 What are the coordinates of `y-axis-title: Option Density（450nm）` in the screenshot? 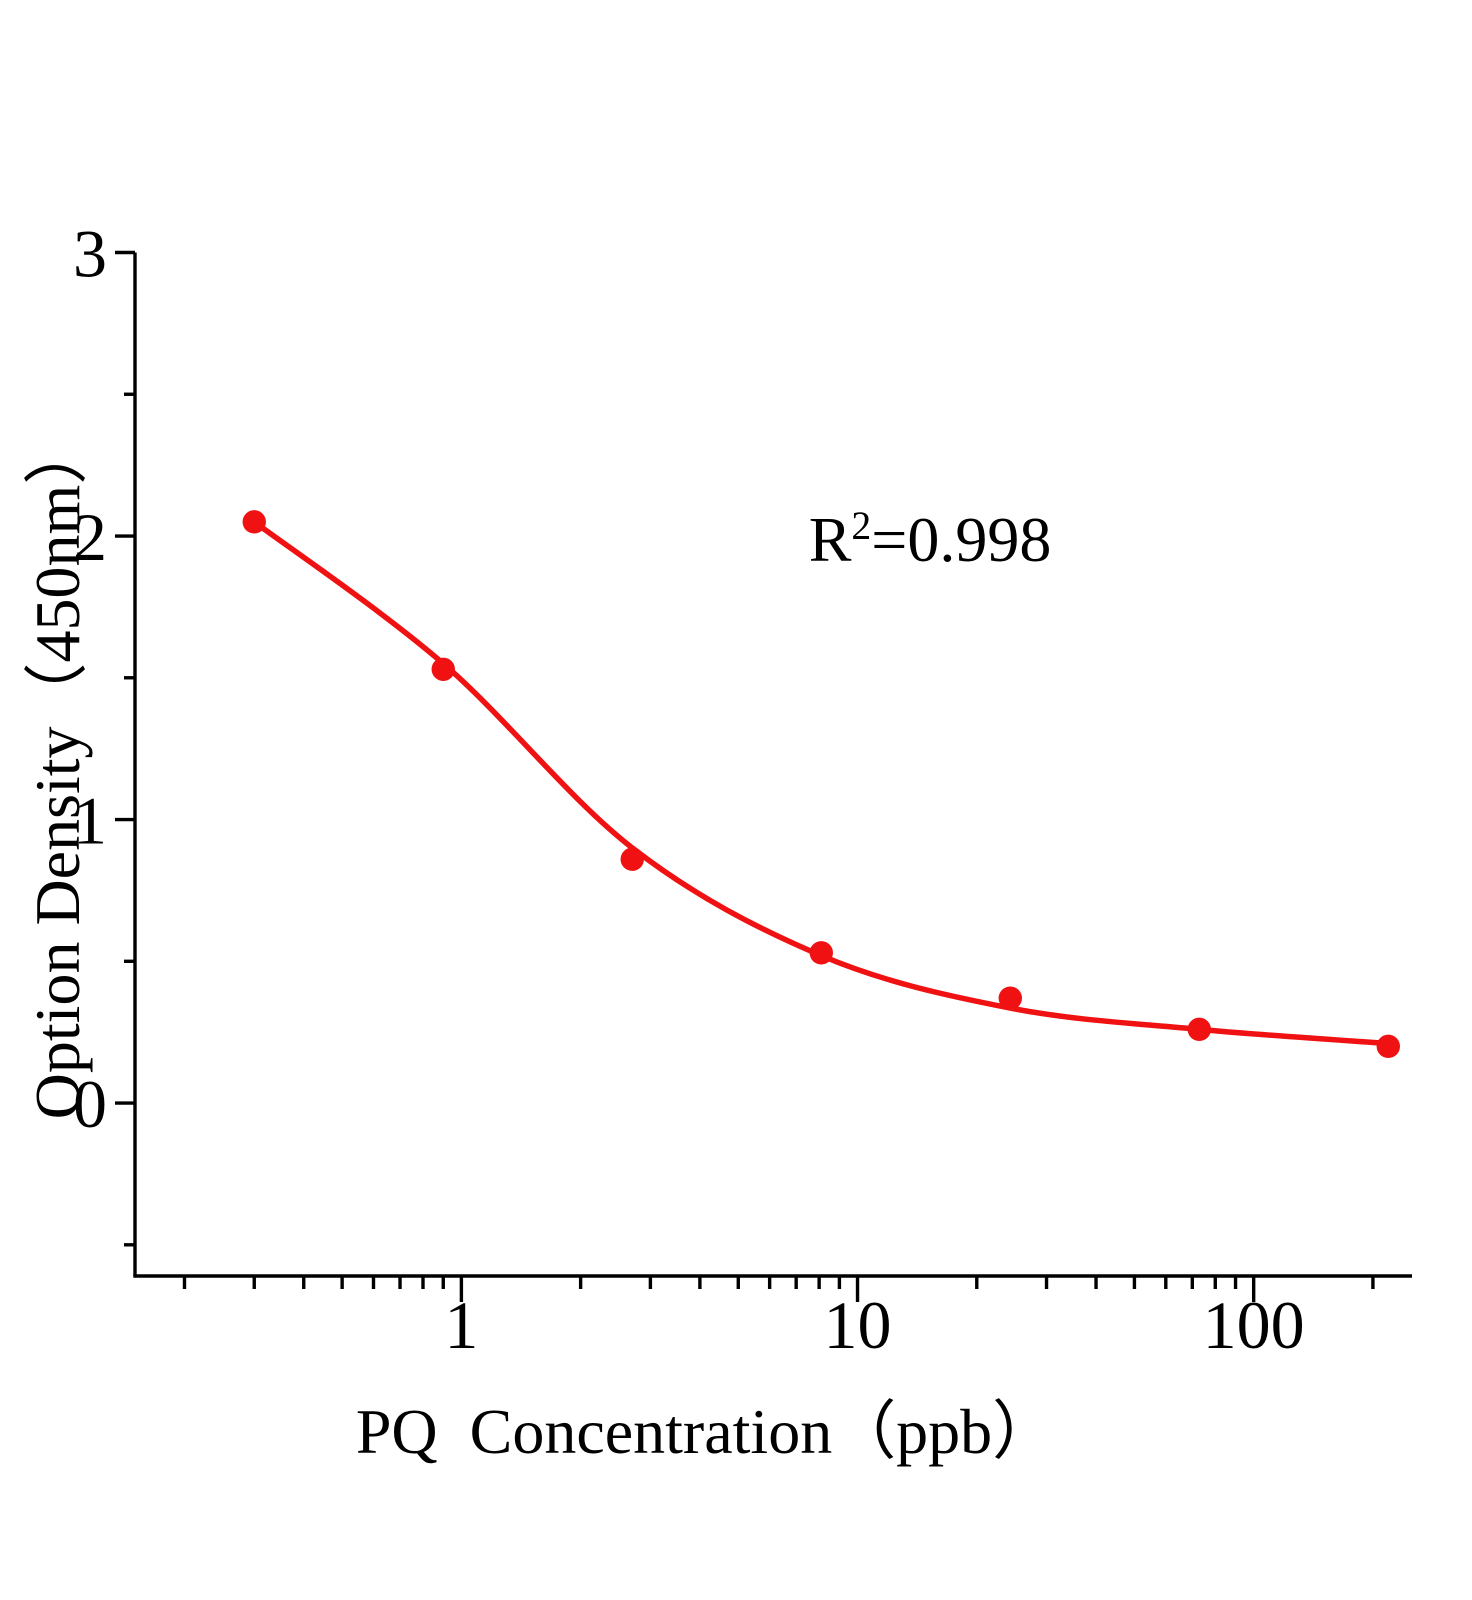 It's located at (57, 770).